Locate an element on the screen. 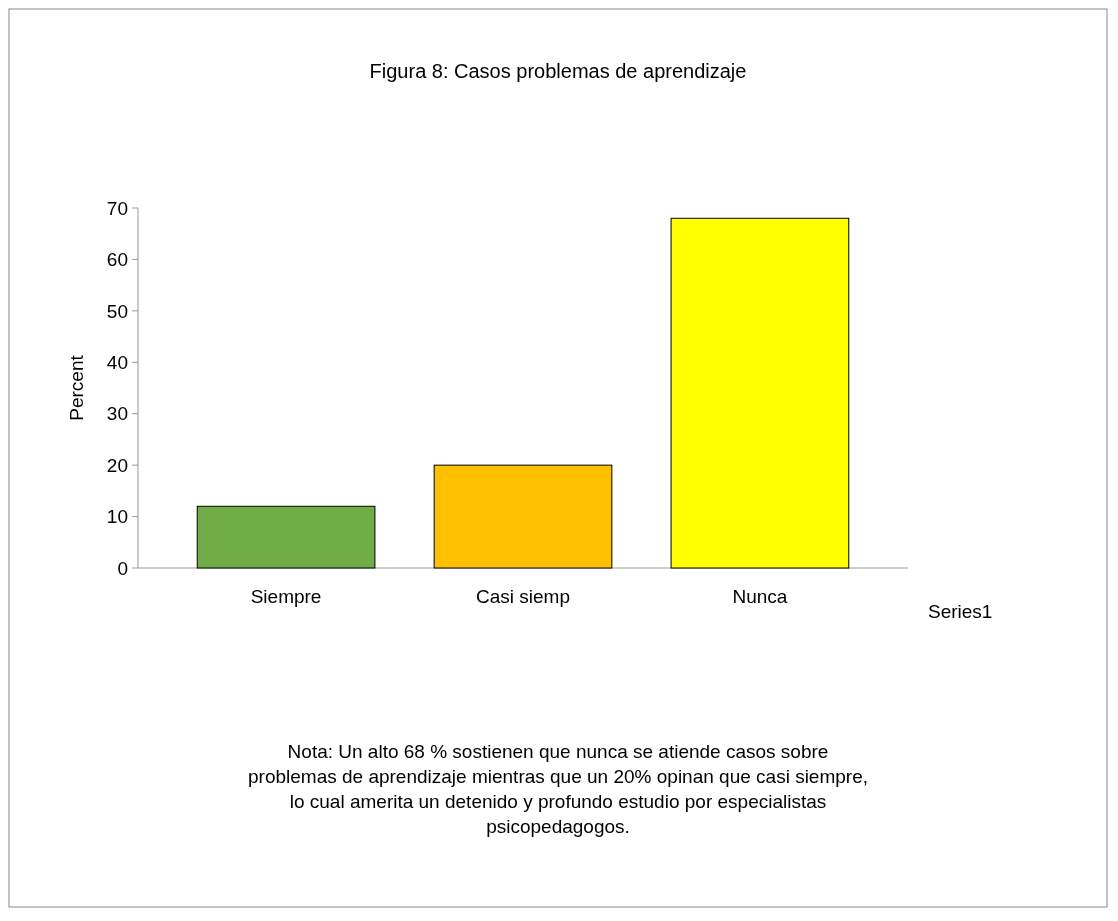 This screenshot has width=1118, height=921. y-tick-label: 70 is located at coordinates (117, 208).